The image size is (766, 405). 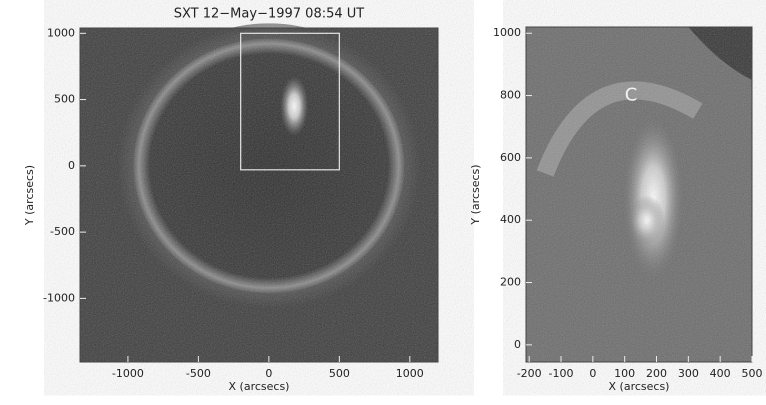 What do you see at coordinates (62, 231) in the screenshot?
I see `y-tick-label: -500` at bounding box center [62, 231].